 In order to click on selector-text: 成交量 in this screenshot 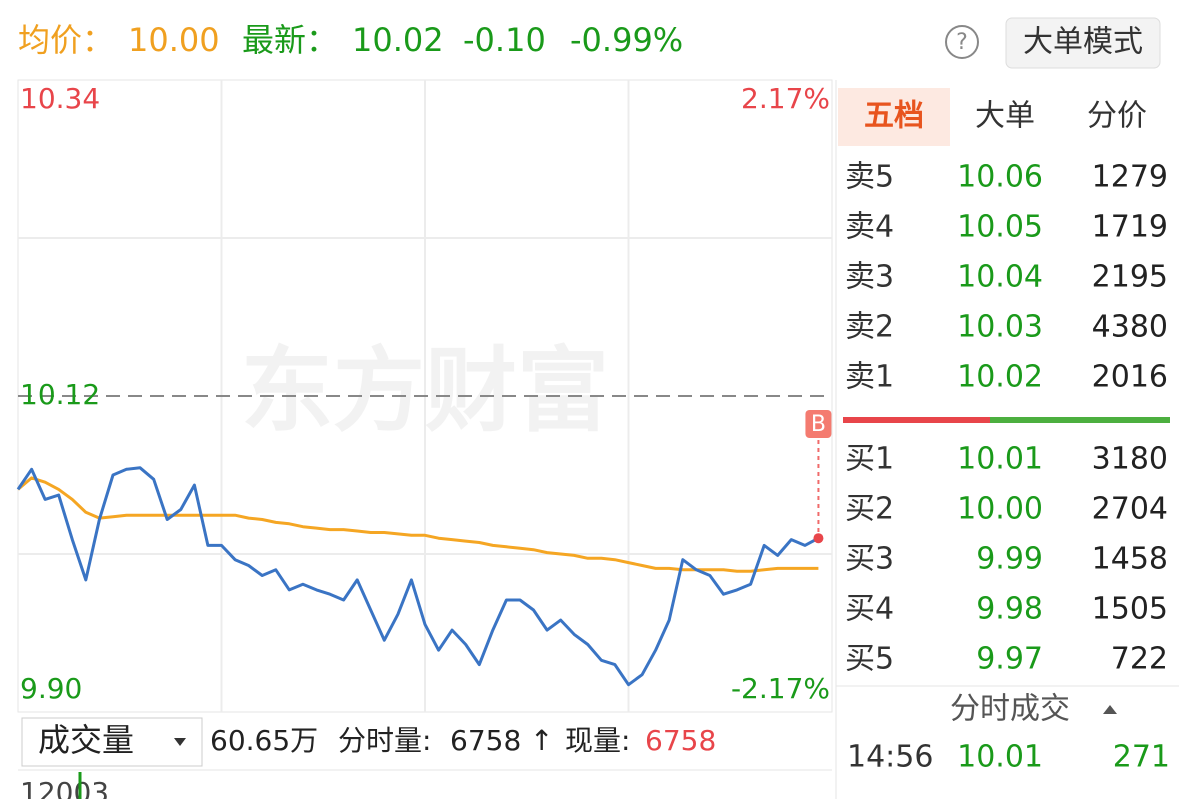, I will do `click(86, 740)`.